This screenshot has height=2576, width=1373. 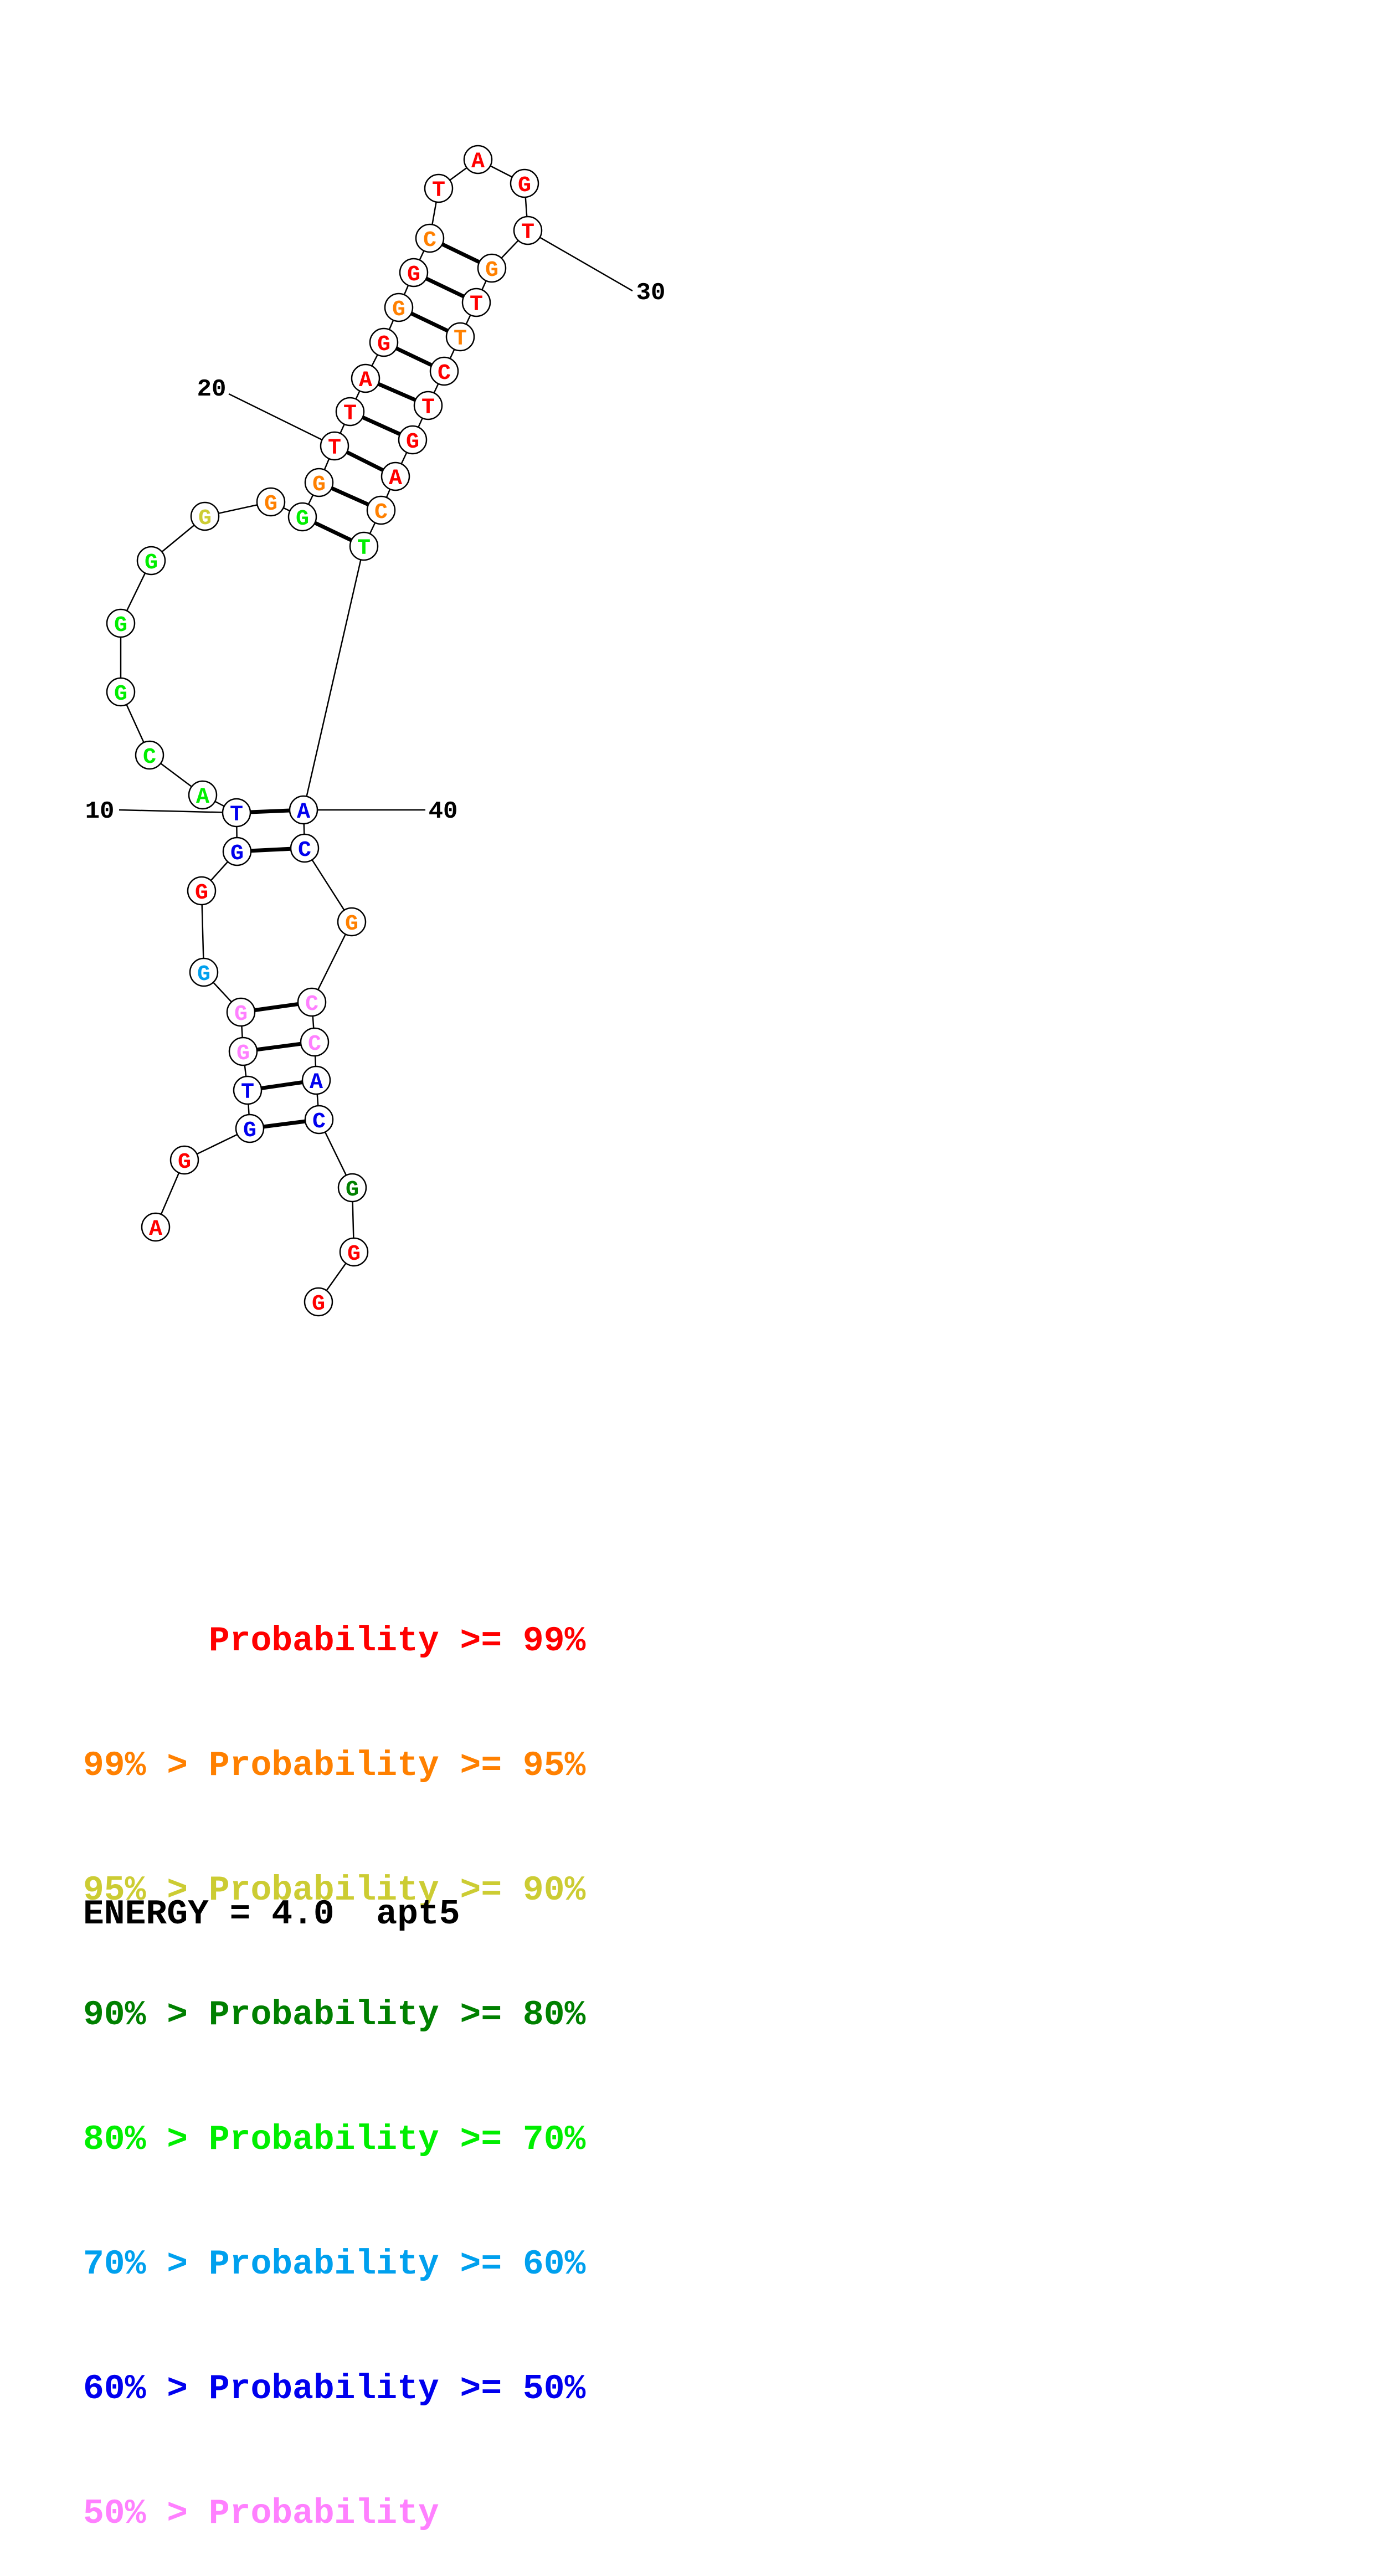 I want to click on nucleotide-1: A, so click(x=156, y=1227).